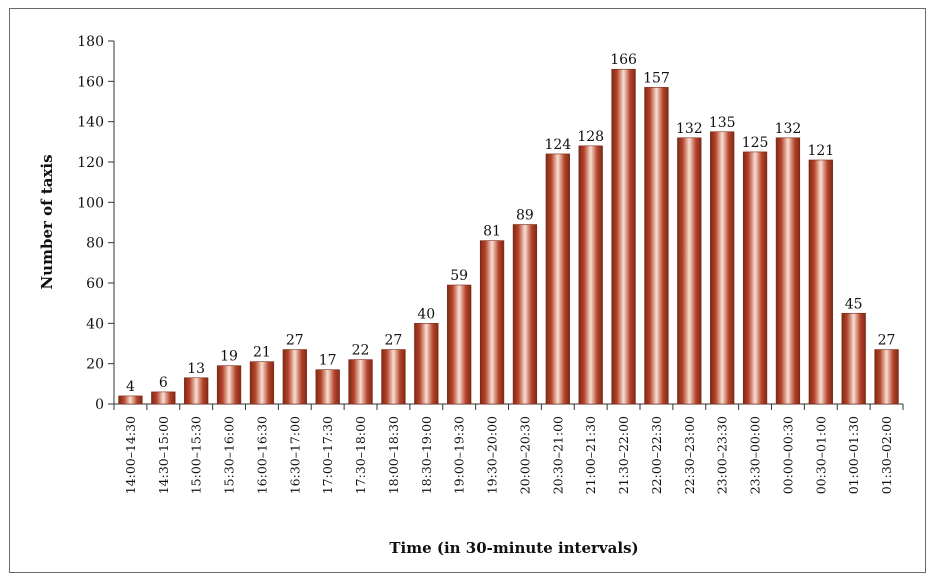 Image resolution: width=936 pixels, height=583 pixels. What do you see at coordinates (196, 369) in the screenshot?
I see `data-label: 13` at bounding box center [196, 369].